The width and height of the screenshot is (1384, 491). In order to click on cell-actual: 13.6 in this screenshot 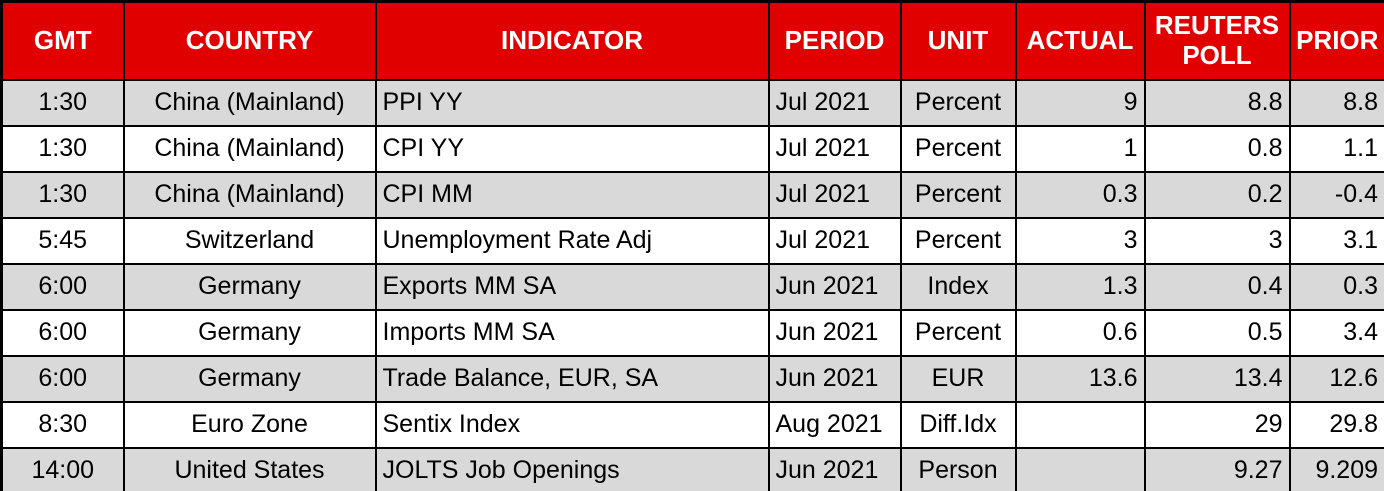, I will do `click(1080, 378)`.